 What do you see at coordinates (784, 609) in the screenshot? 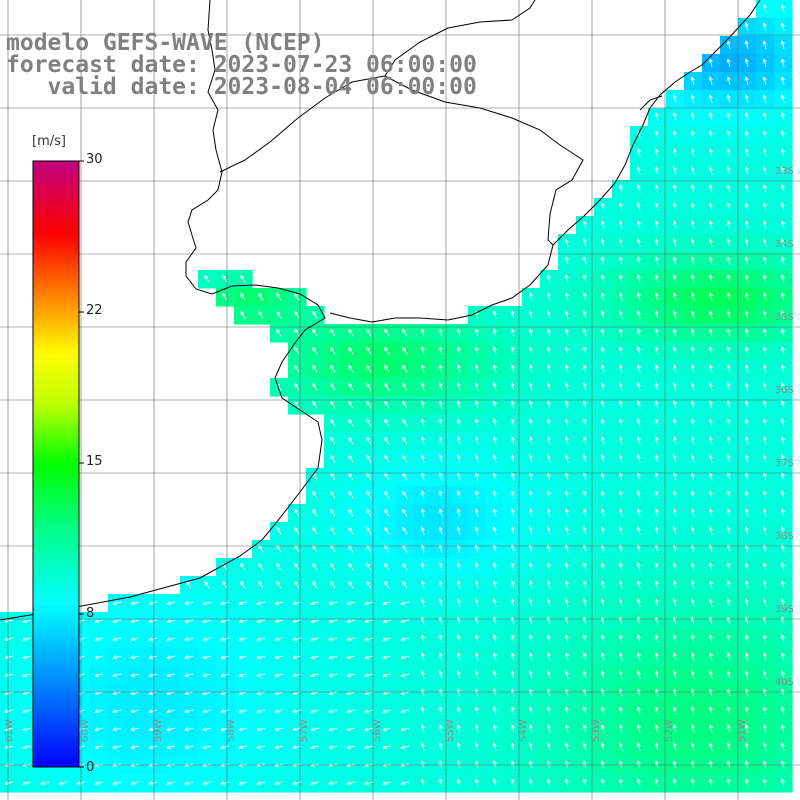
I see `lat-label: 39S` at bounding box center [784, 609].